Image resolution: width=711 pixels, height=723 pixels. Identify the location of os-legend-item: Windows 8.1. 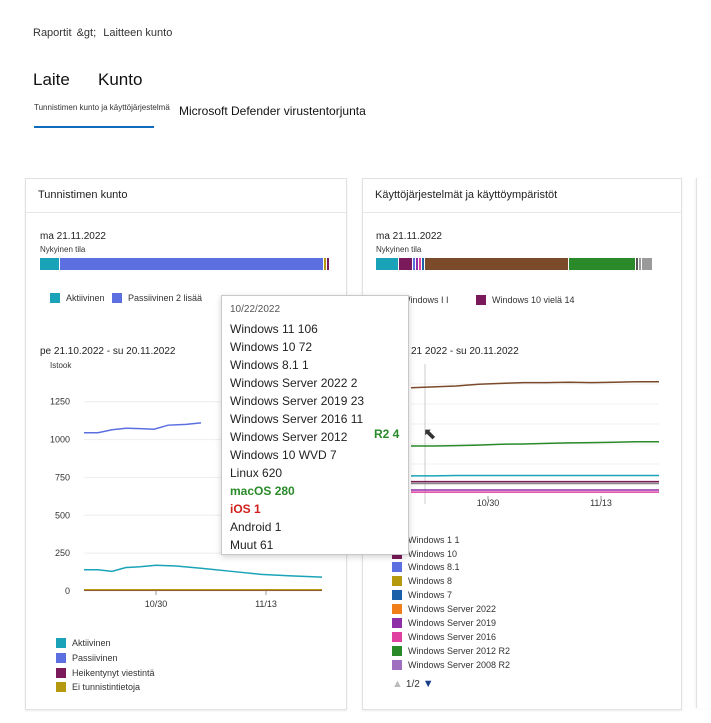
(426, 567).